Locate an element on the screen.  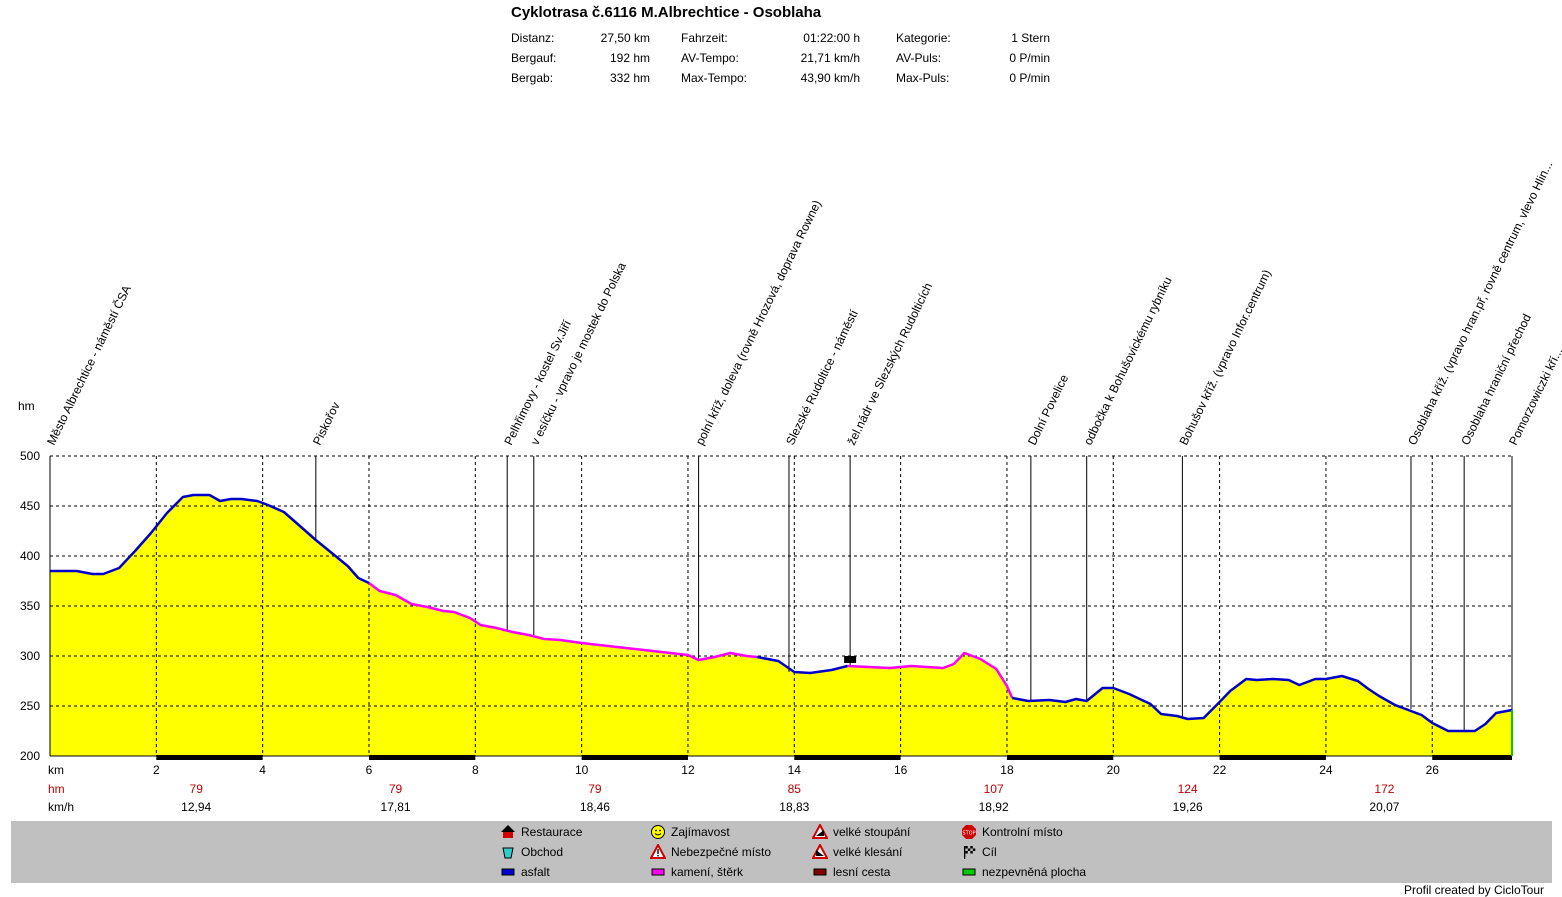
x-tick-label: 26 is located at coordinates (1433, 770).